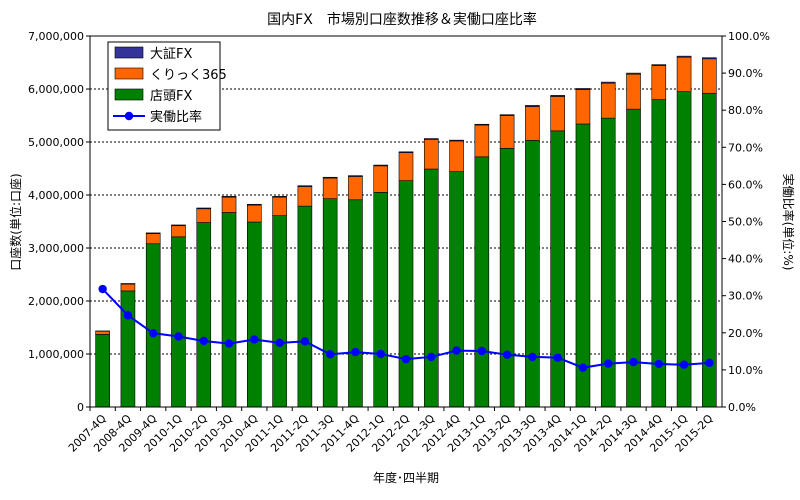  I want to click on legend: 大証FX くりっく365 店頭FX 実働比率, so click(167, 86).